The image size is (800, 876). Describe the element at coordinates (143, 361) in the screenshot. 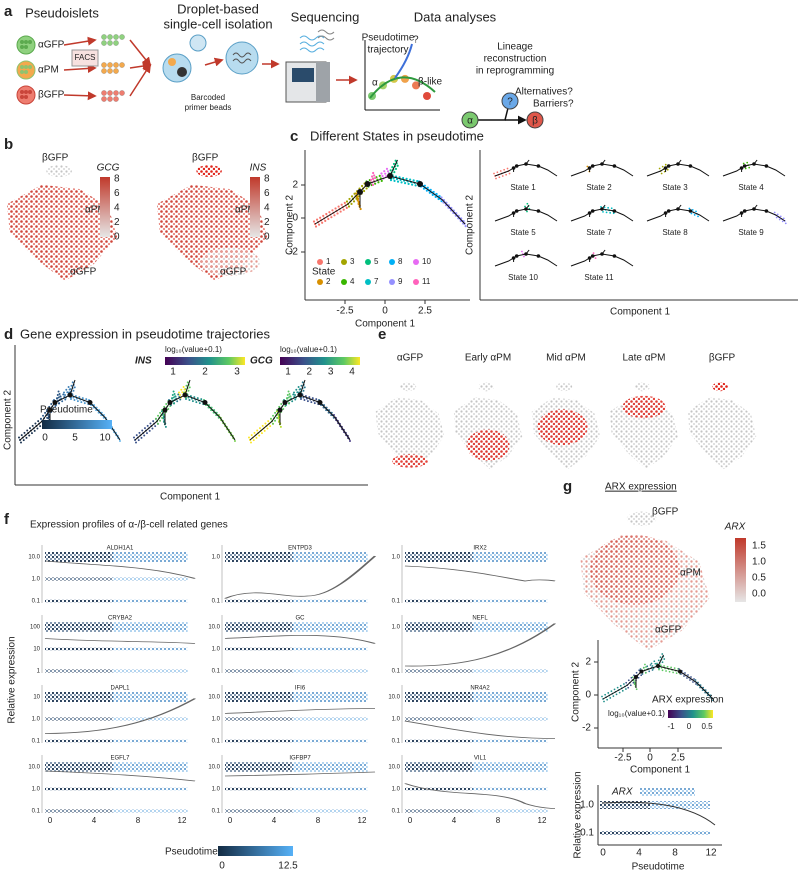

I see `gene-label: INS` at that location.